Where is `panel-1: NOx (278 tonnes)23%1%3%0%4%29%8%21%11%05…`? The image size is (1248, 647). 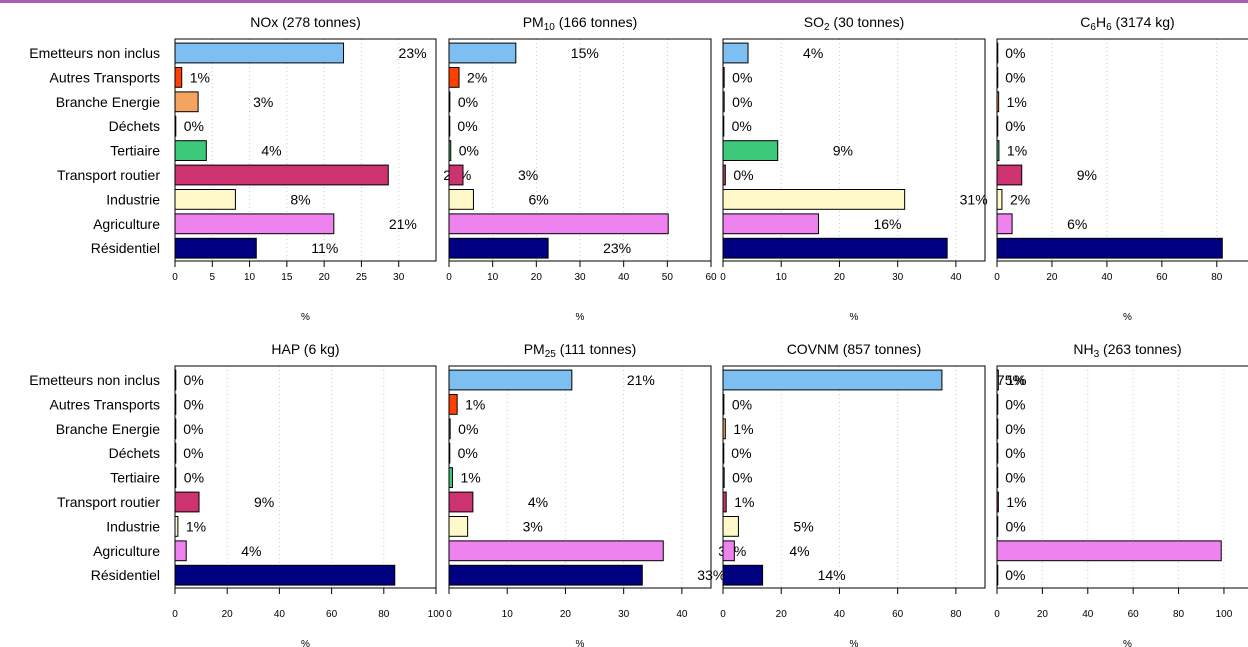
panel-1: NOx (278 tonnes)23%1%3%0%4%29%8%21%11%05… is located at coordinates (321, 168).